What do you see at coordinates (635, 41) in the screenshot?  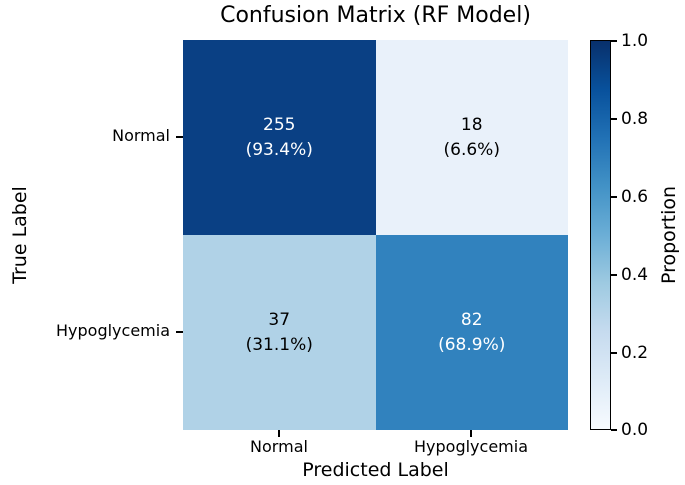 I see `colorbar-tick-label: 1.0` at bounding box center [635, 41].